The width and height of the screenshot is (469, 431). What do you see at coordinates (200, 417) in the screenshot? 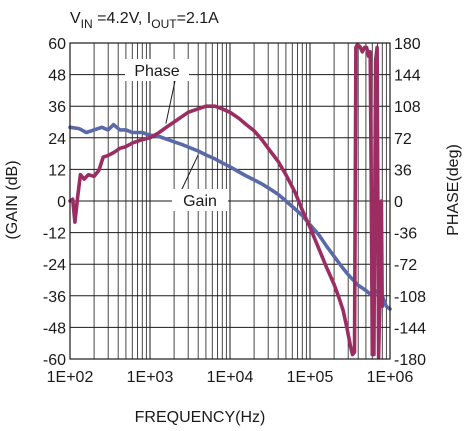
I see `x-axis-label: FREQUENCY(Hz)` at bounding box center [200, 417].